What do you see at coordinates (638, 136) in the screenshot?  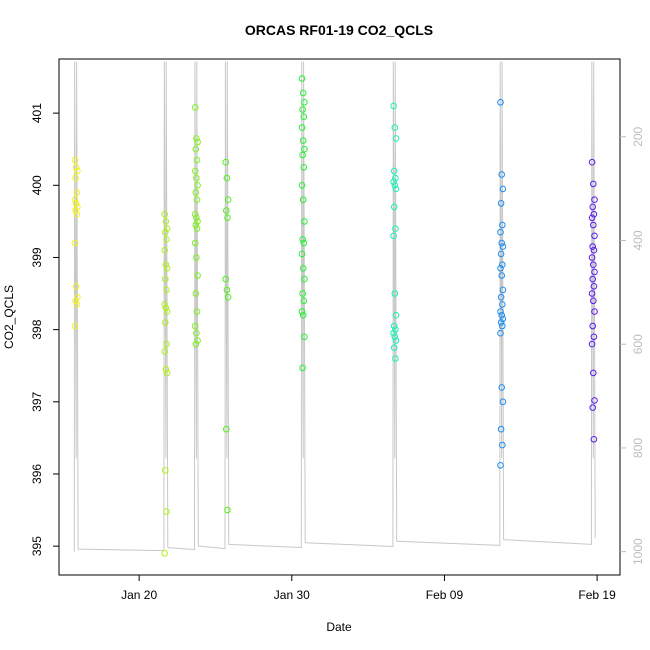 I see `y2-tick-label: 200` at bounding box center [638, 136].